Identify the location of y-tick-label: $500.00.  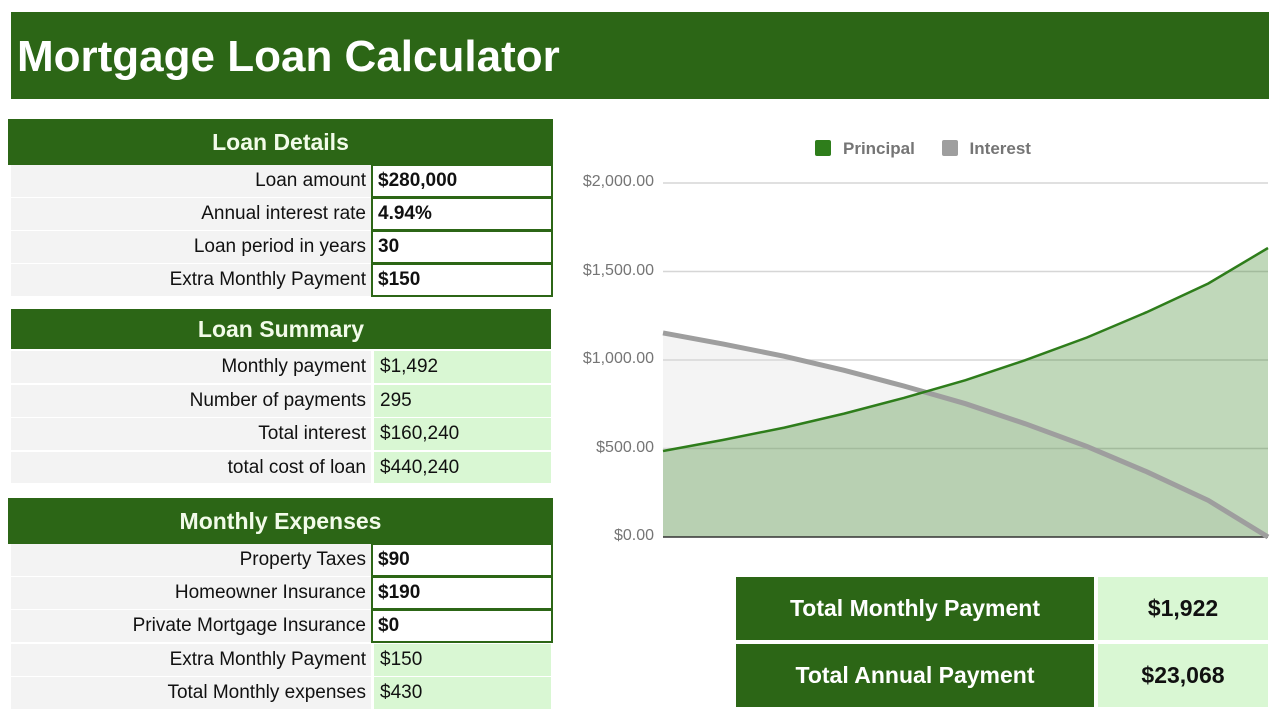
(625, 447).